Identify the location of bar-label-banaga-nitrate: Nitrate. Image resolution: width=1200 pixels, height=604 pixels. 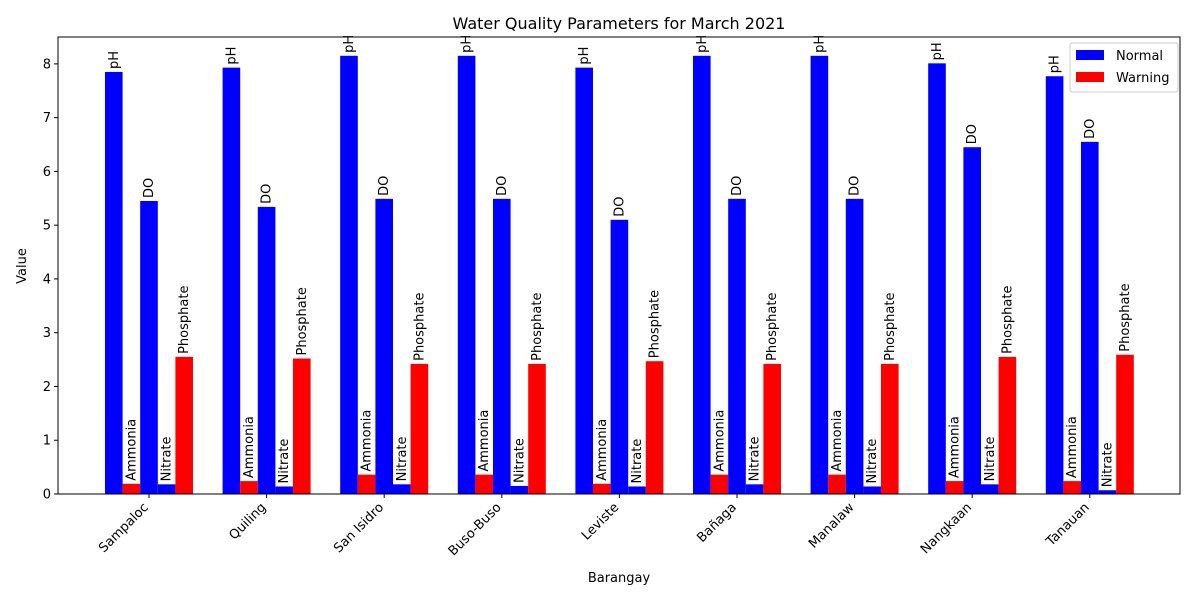
(755, 458).